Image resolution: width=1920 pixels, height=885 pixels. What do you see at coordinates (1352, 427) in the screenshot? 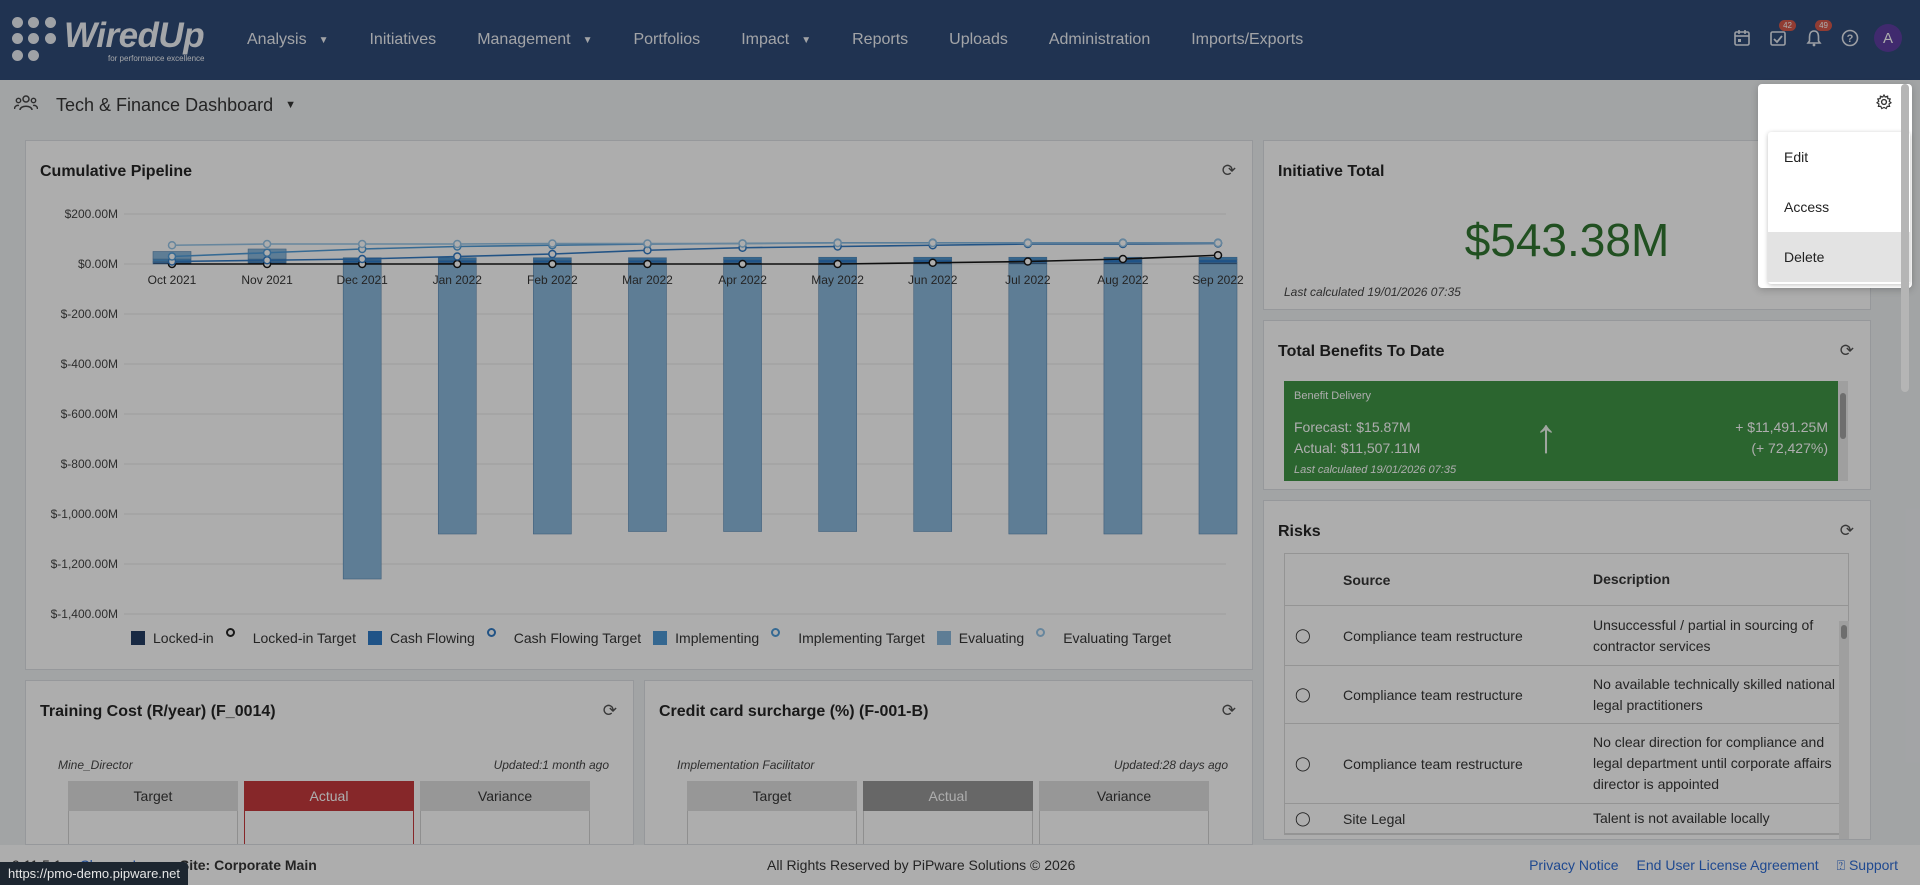
I see `benefit-forecast: Forecast: $15.87M` at bounding box center [1352, 427].